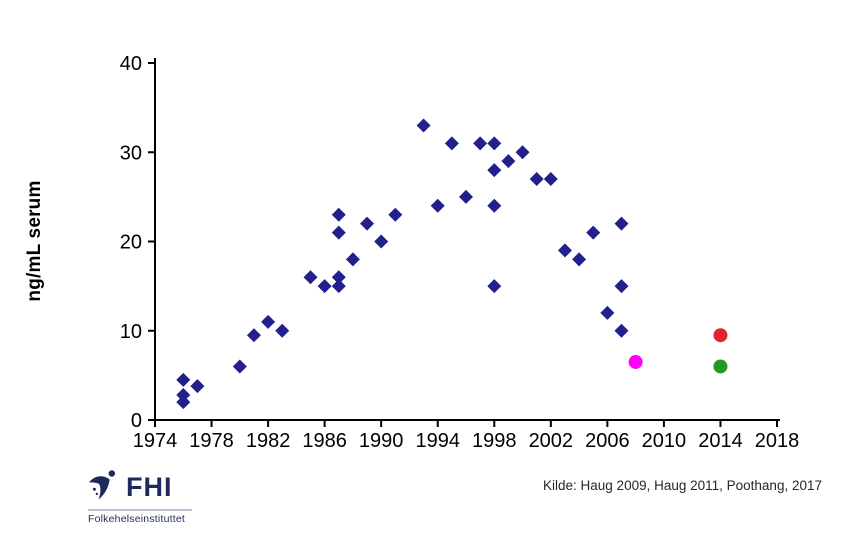 This screenshot has height=544, width=862. I want to click on magenta-circle-2008, so click(635, 361).